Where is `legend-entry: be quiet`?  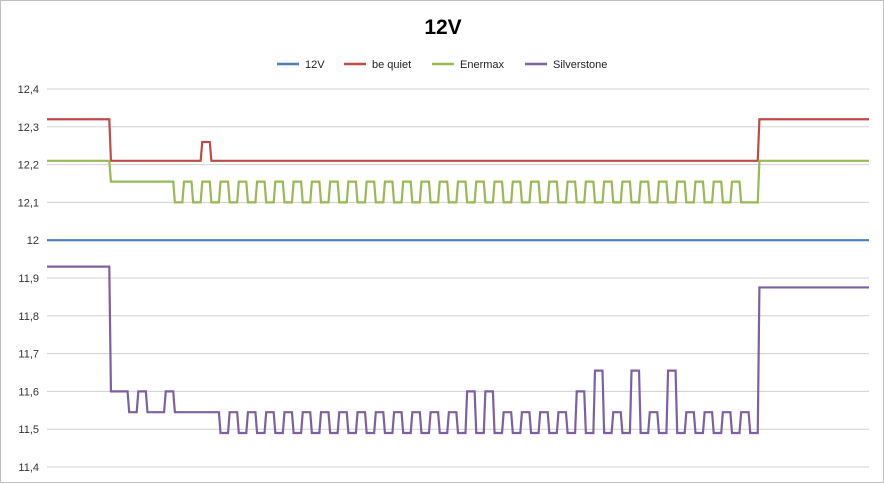 legend-entry: be quiet is located at coordinates (391, 65).